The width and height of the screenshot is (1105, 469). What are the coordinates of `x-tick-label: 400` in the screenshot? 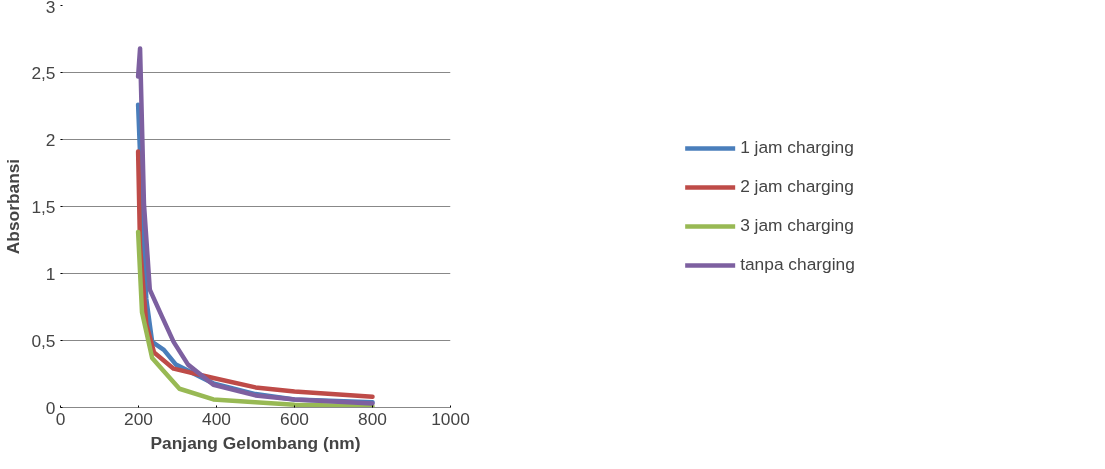 It's located at (216, 418).